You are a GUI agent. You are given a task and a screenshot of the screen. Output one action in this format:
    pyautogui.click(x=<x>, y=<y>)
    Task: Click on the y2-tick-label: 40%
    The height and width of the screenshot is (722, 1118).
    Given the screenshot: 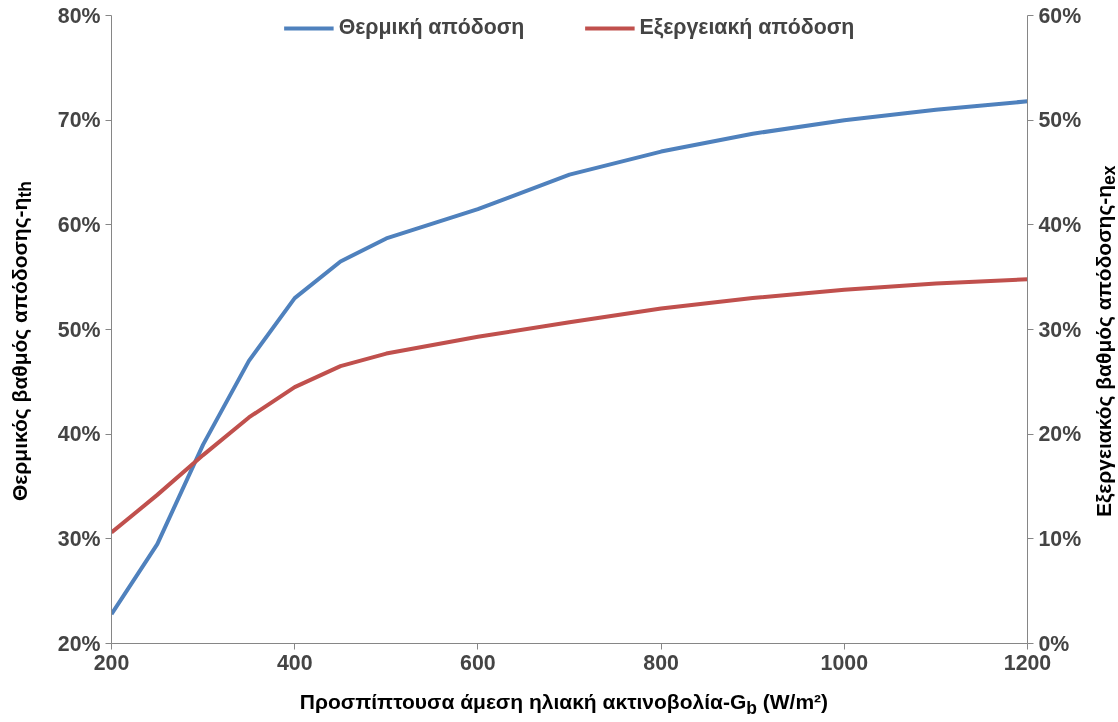 What is the action you would take?
    pyautogui.click(x=1060, y=224)
    